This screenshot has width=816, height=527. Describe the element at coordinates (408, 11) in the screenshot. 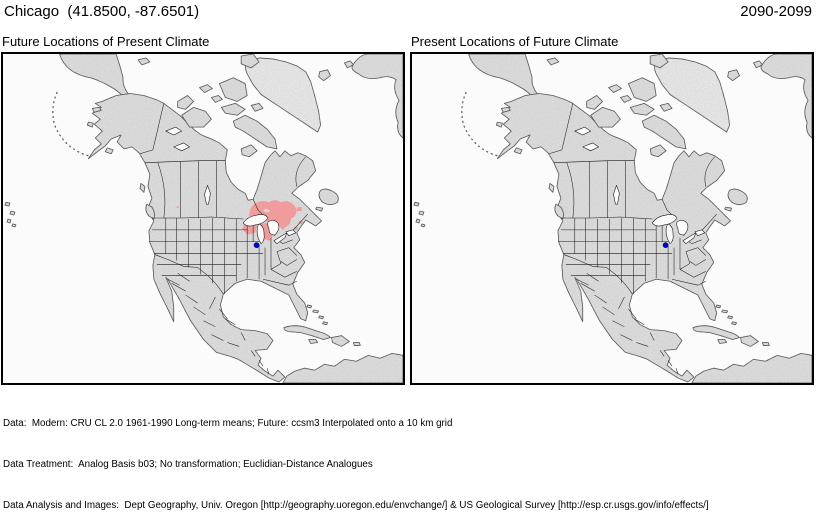

I see `header-bar: Chicago (41.8500, -87.6501) 2090-2099` at that location.